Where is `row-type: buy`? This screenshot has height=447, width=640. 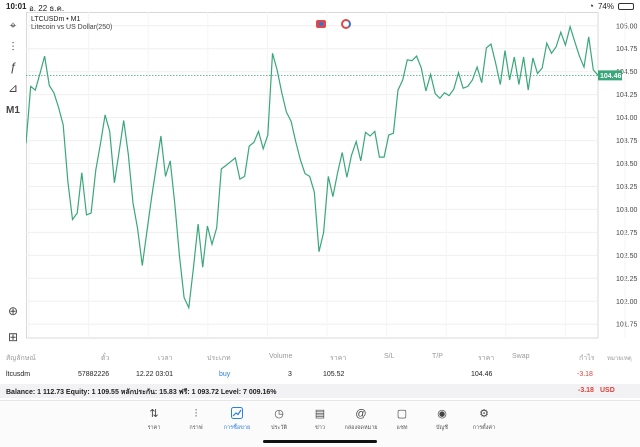 row-type: buy is located at coordinates (225, 374).